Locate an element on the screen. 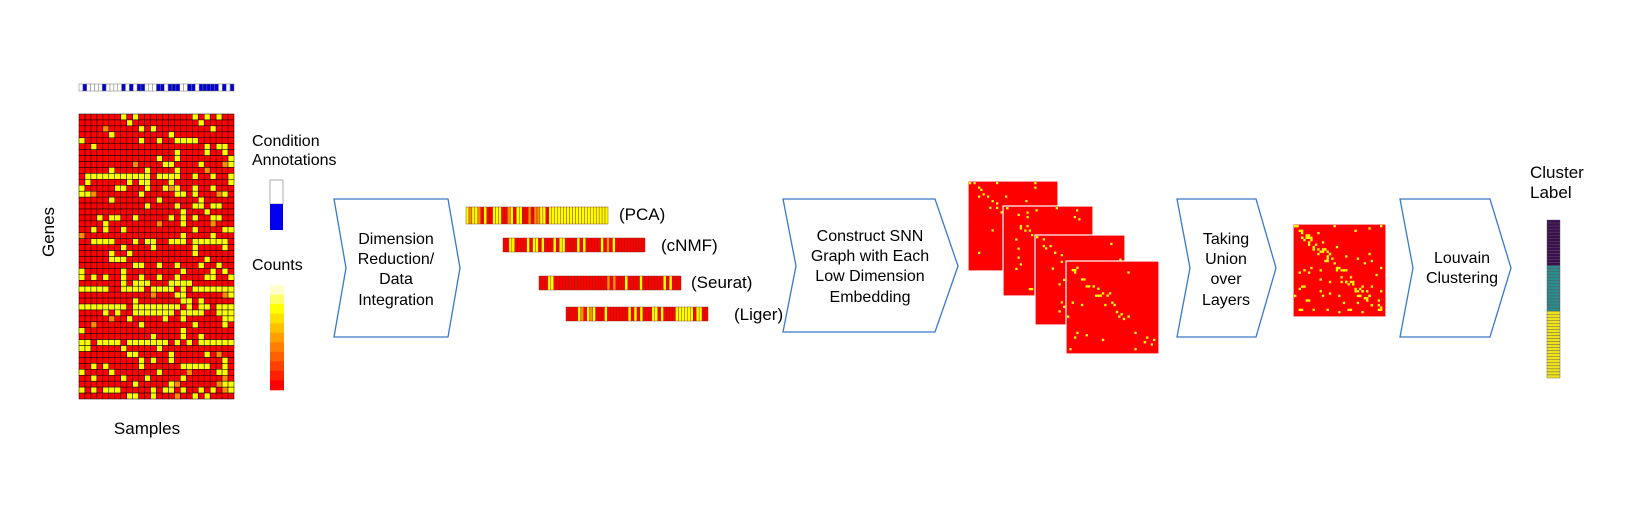 The image size is (1639, 518). step-label-line: Data is located at coordinates (396, 279).